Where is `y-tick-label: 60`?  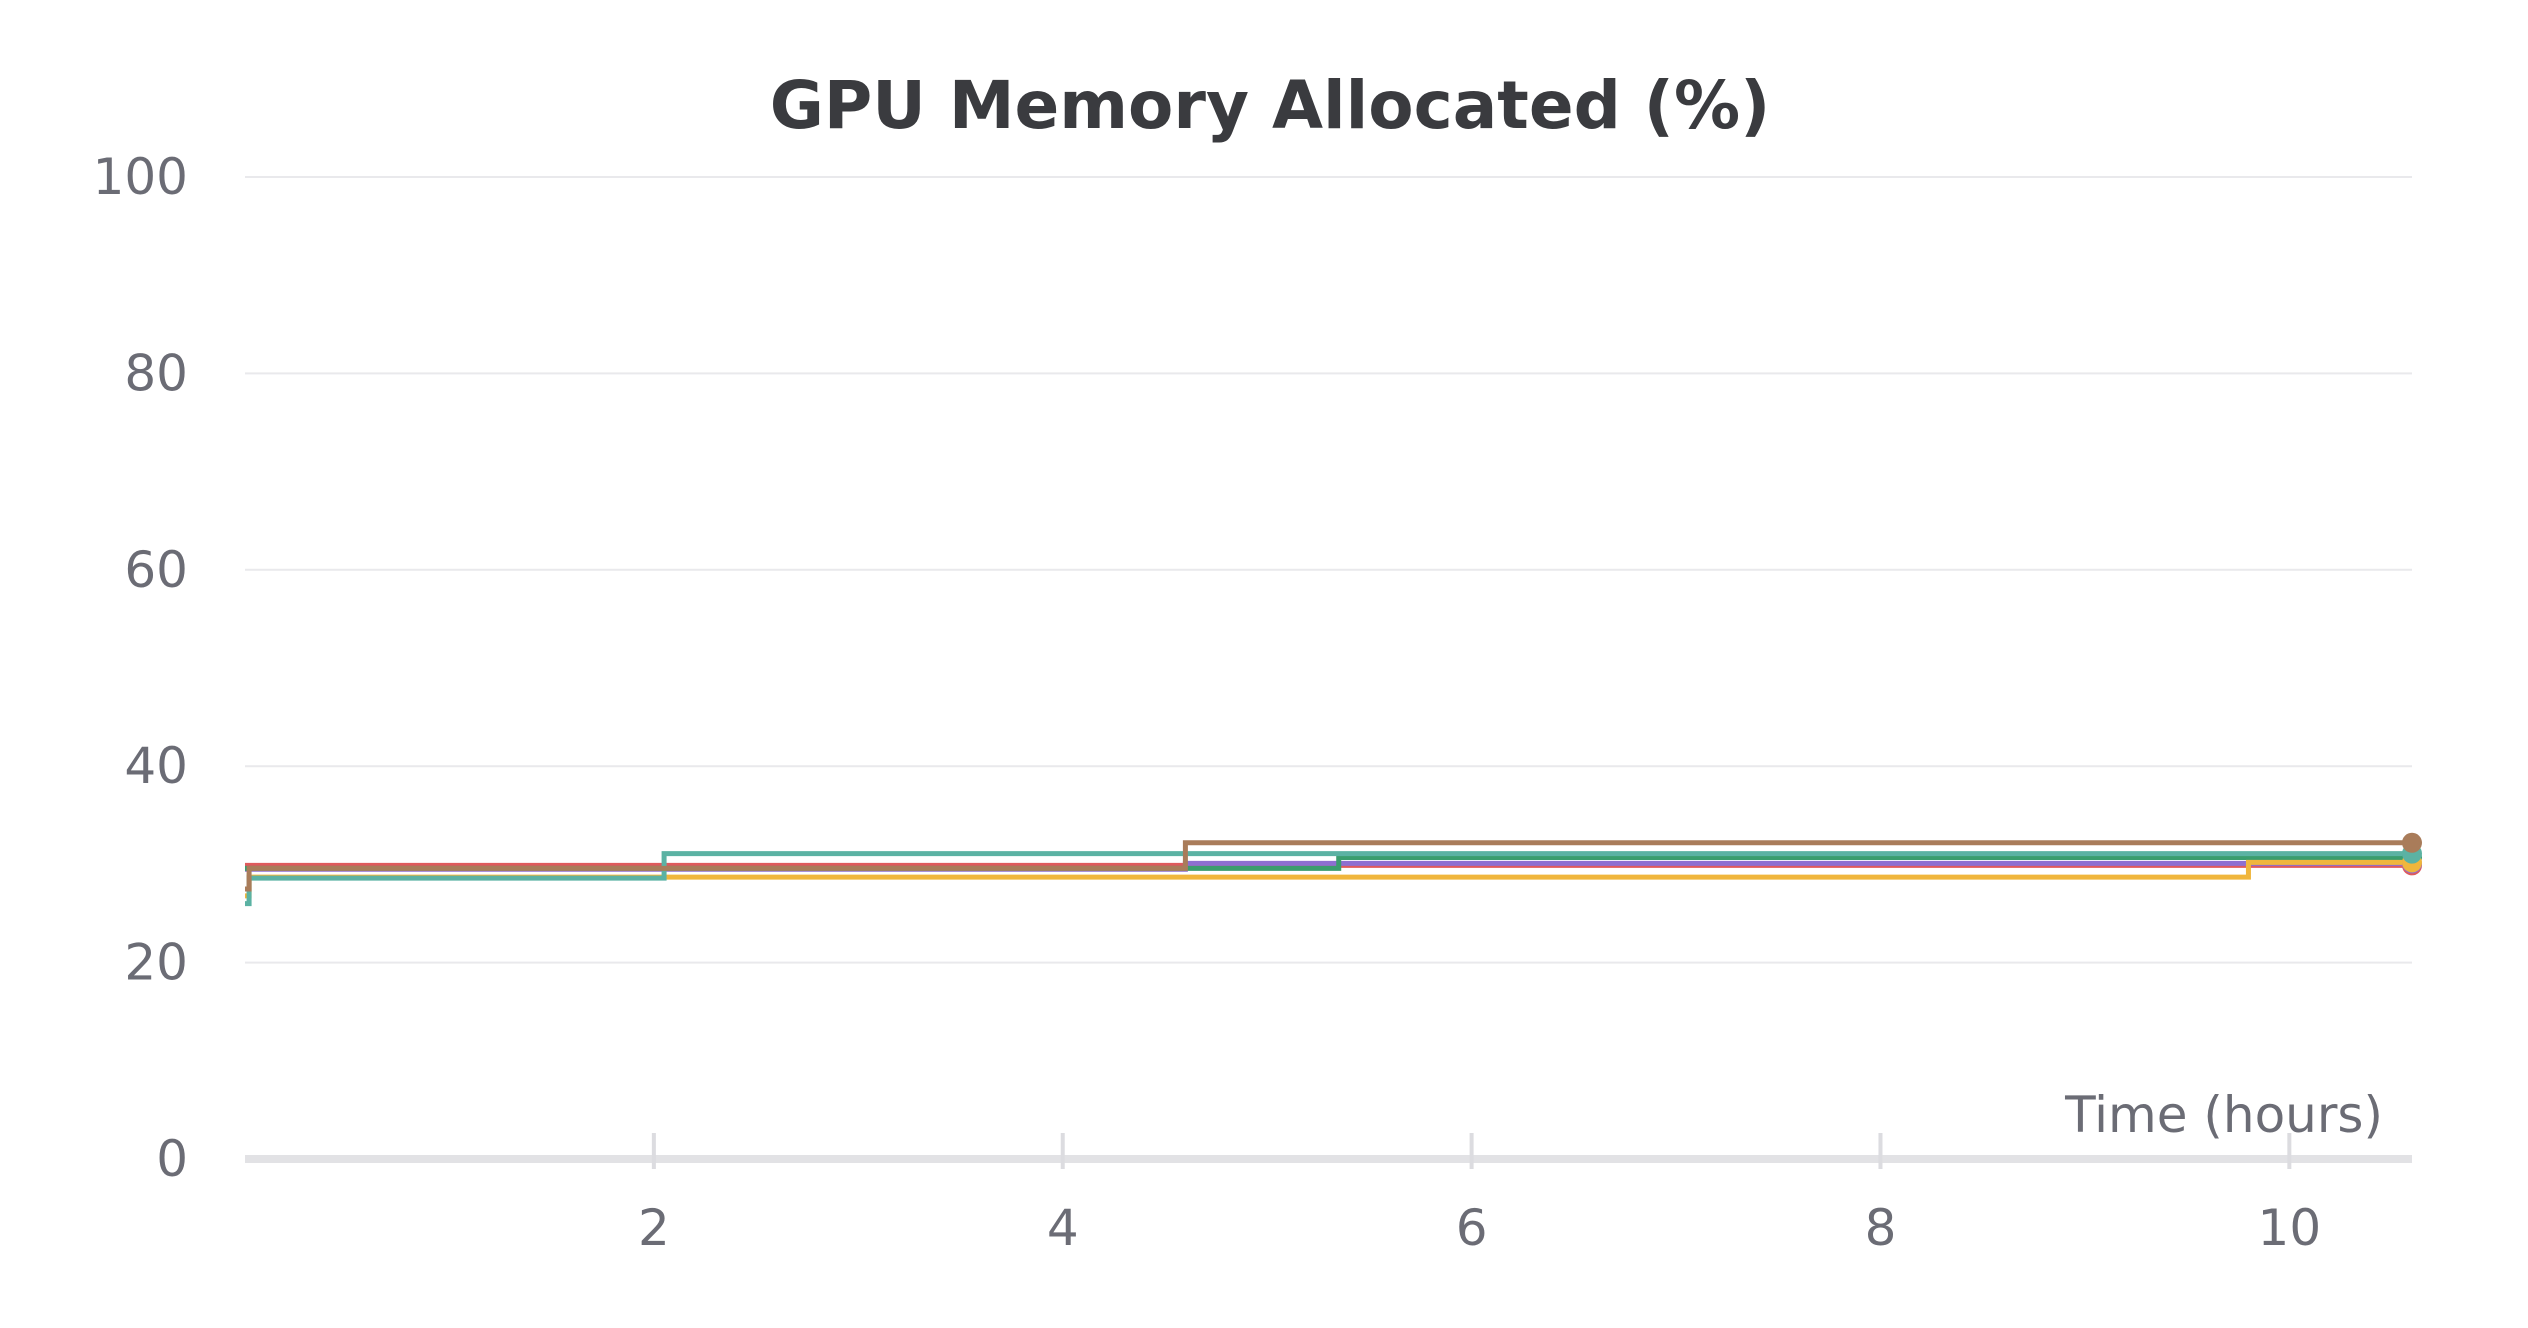
y-tick-label: 60 is located at coordinates (156, 570).